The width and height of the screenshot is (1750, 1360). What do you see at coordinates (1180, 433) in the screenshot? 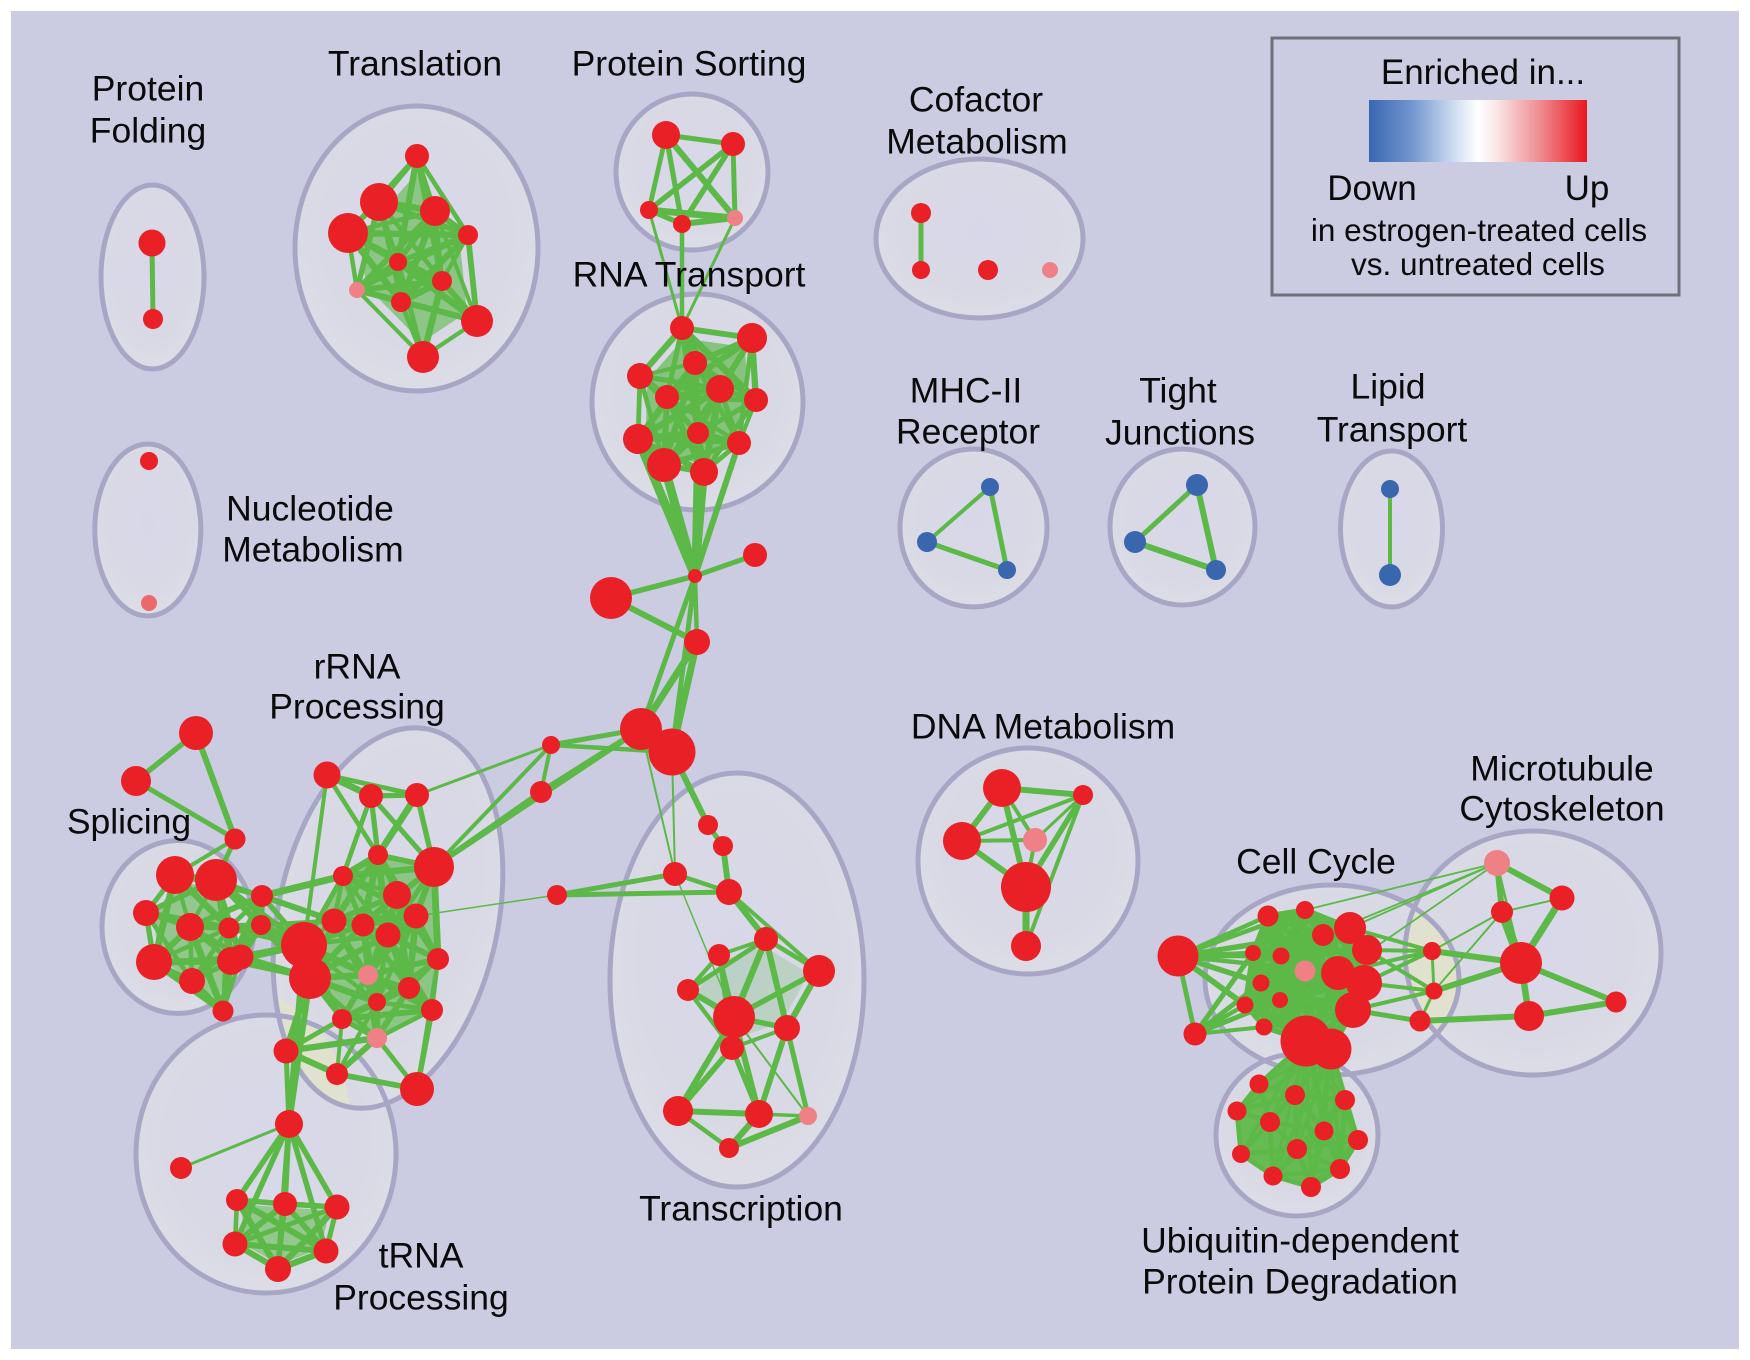
I see `svg-text: Junctions` at bounding box center [1180, 433].